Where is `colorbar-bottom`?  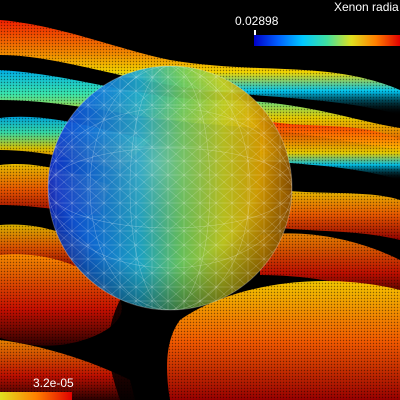
colorbar-bottom is located at coordinates (36, 396).